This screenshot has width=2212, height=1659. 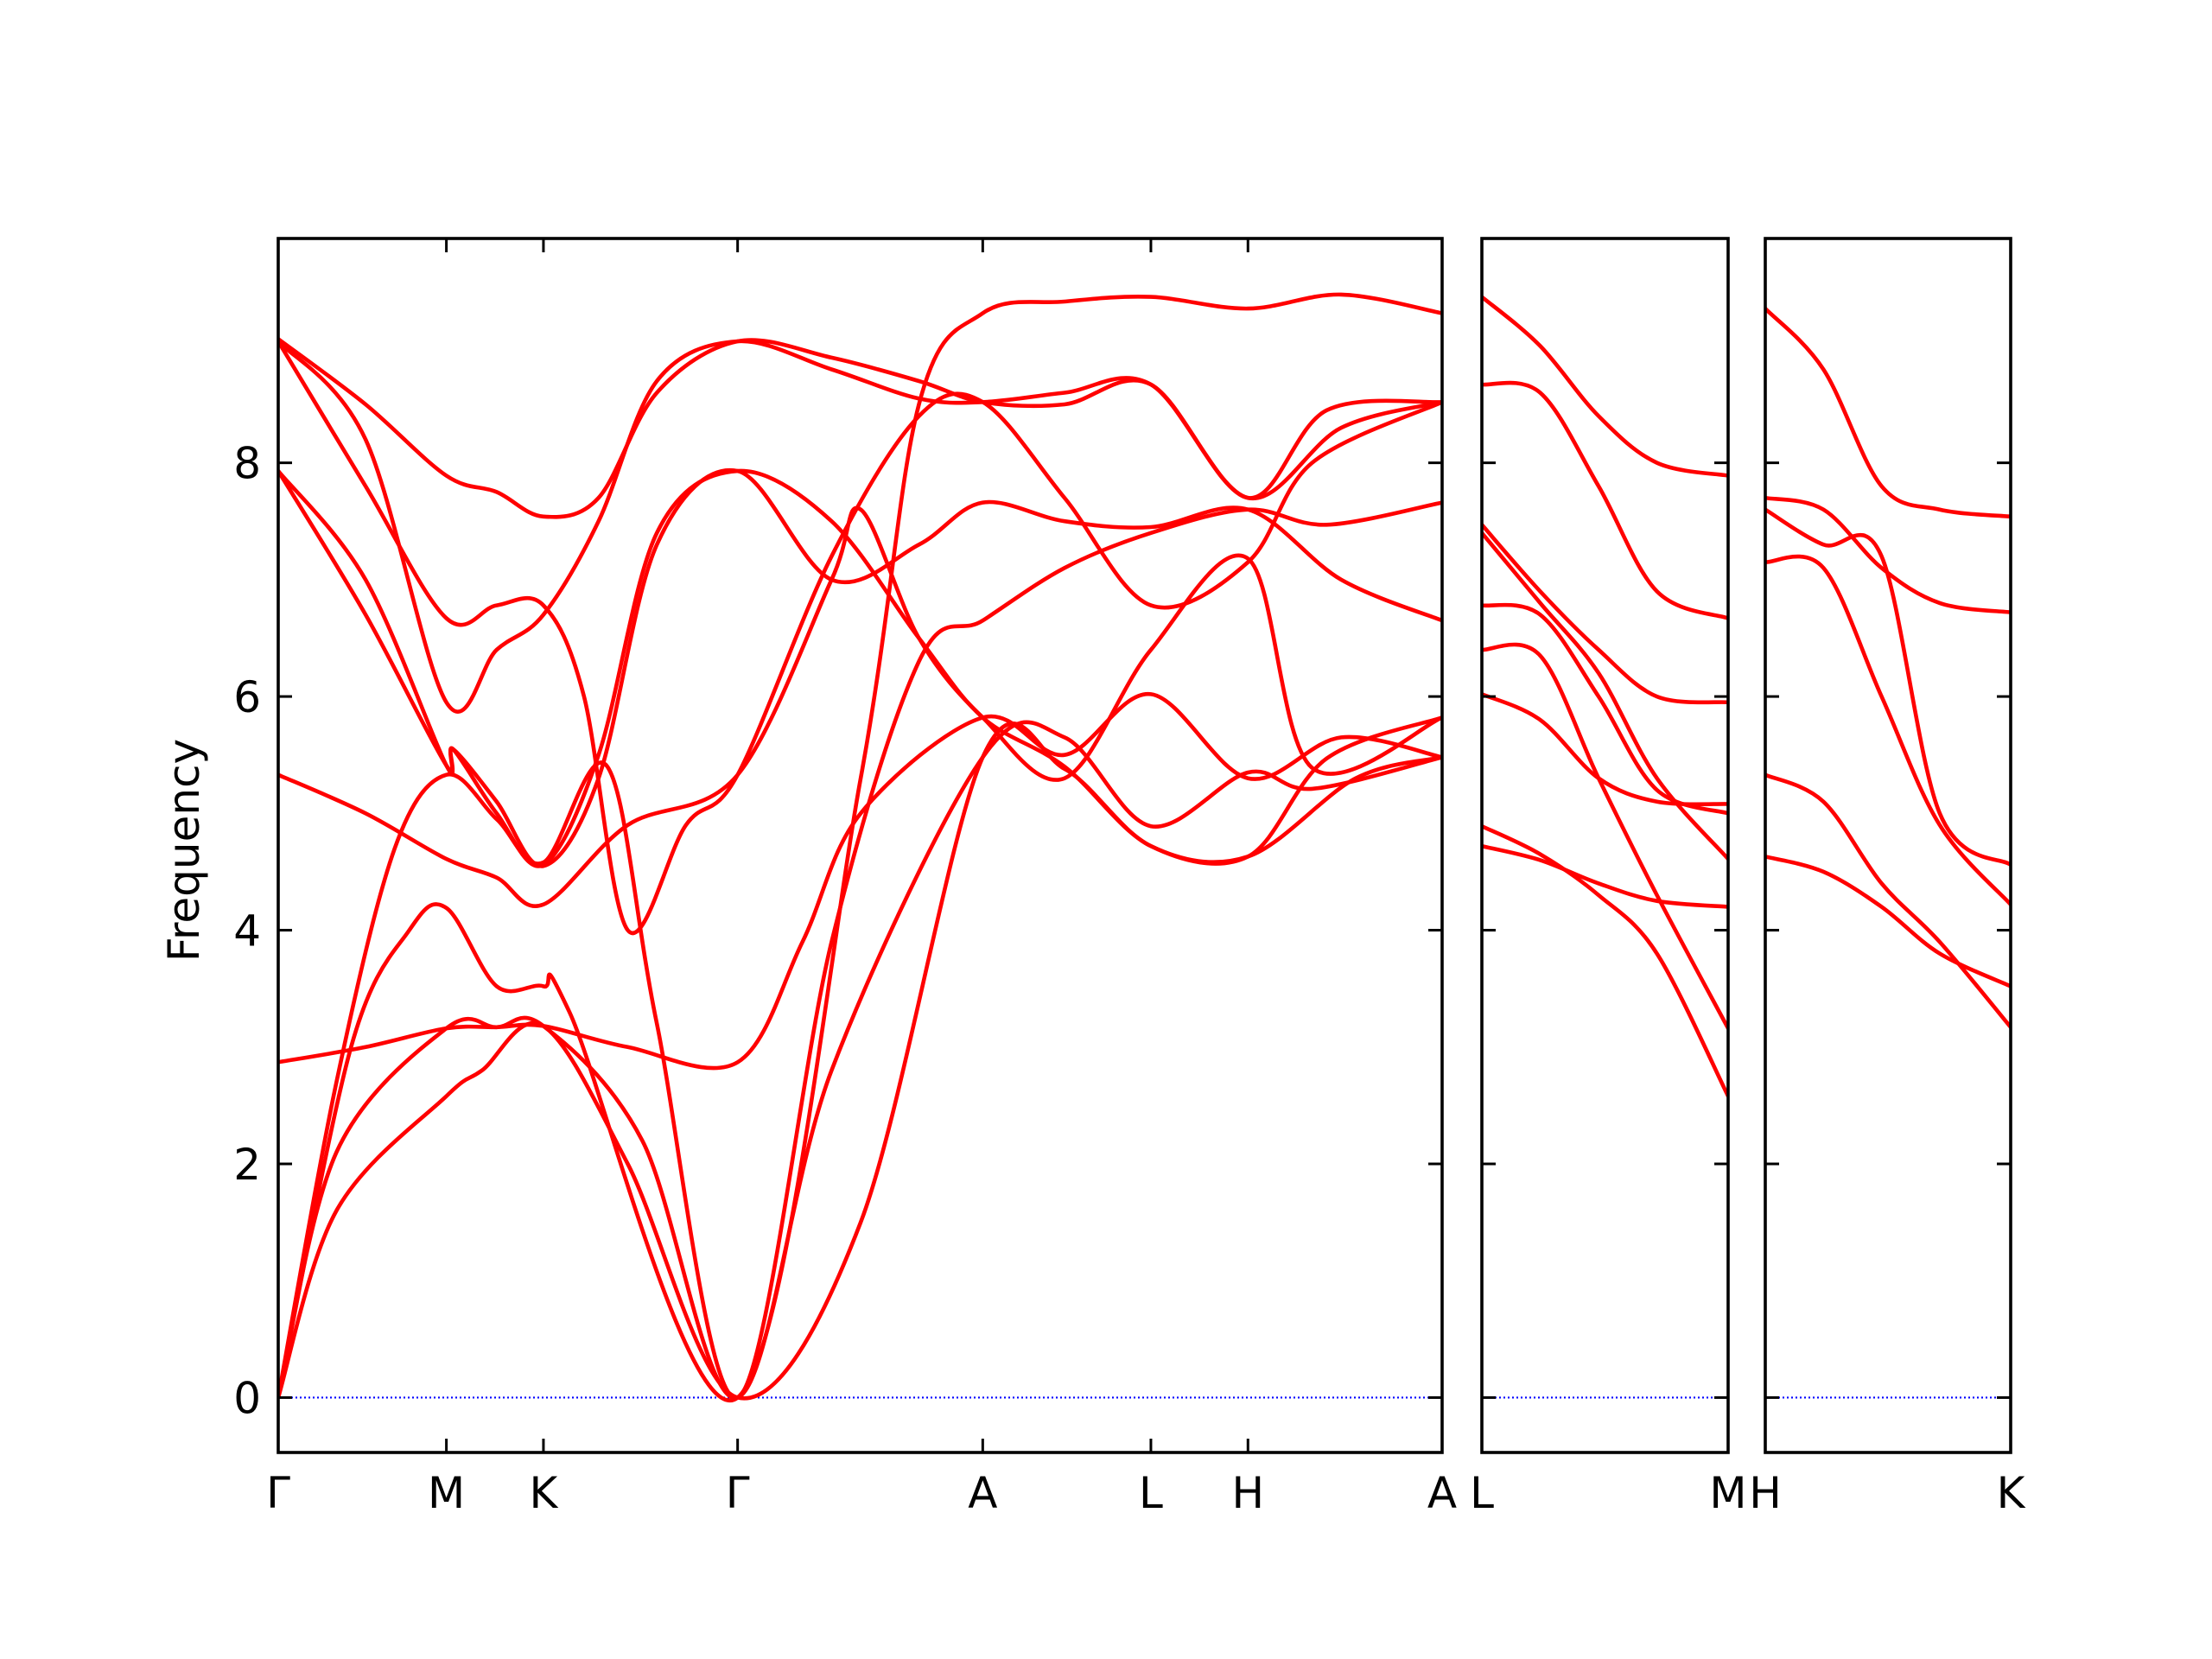 I want to click on y-tick-label: 0, so click(x=247, y=1398).